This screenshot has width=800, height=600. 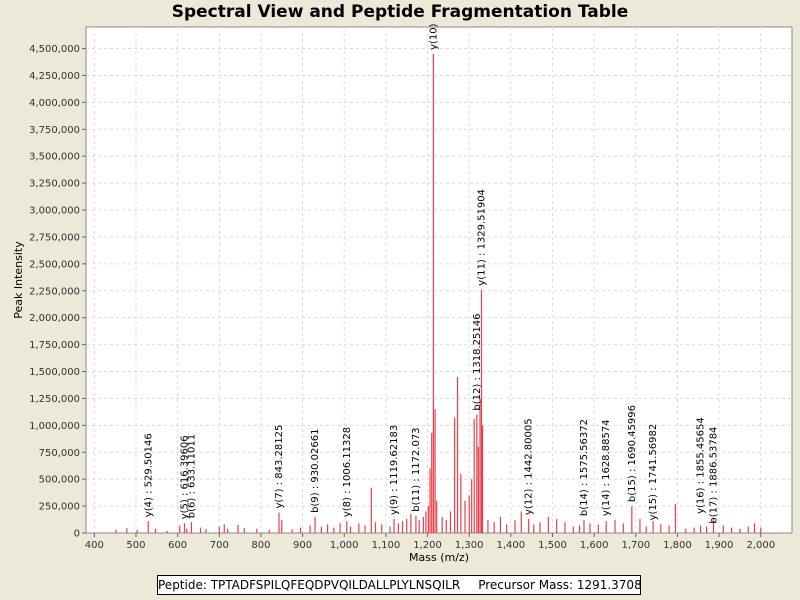 What do you see at coordinates (529, 466) in the screenshot?
I see `peak-annotation: y(12) : 1442.80005` at bounding box center [529, 466].